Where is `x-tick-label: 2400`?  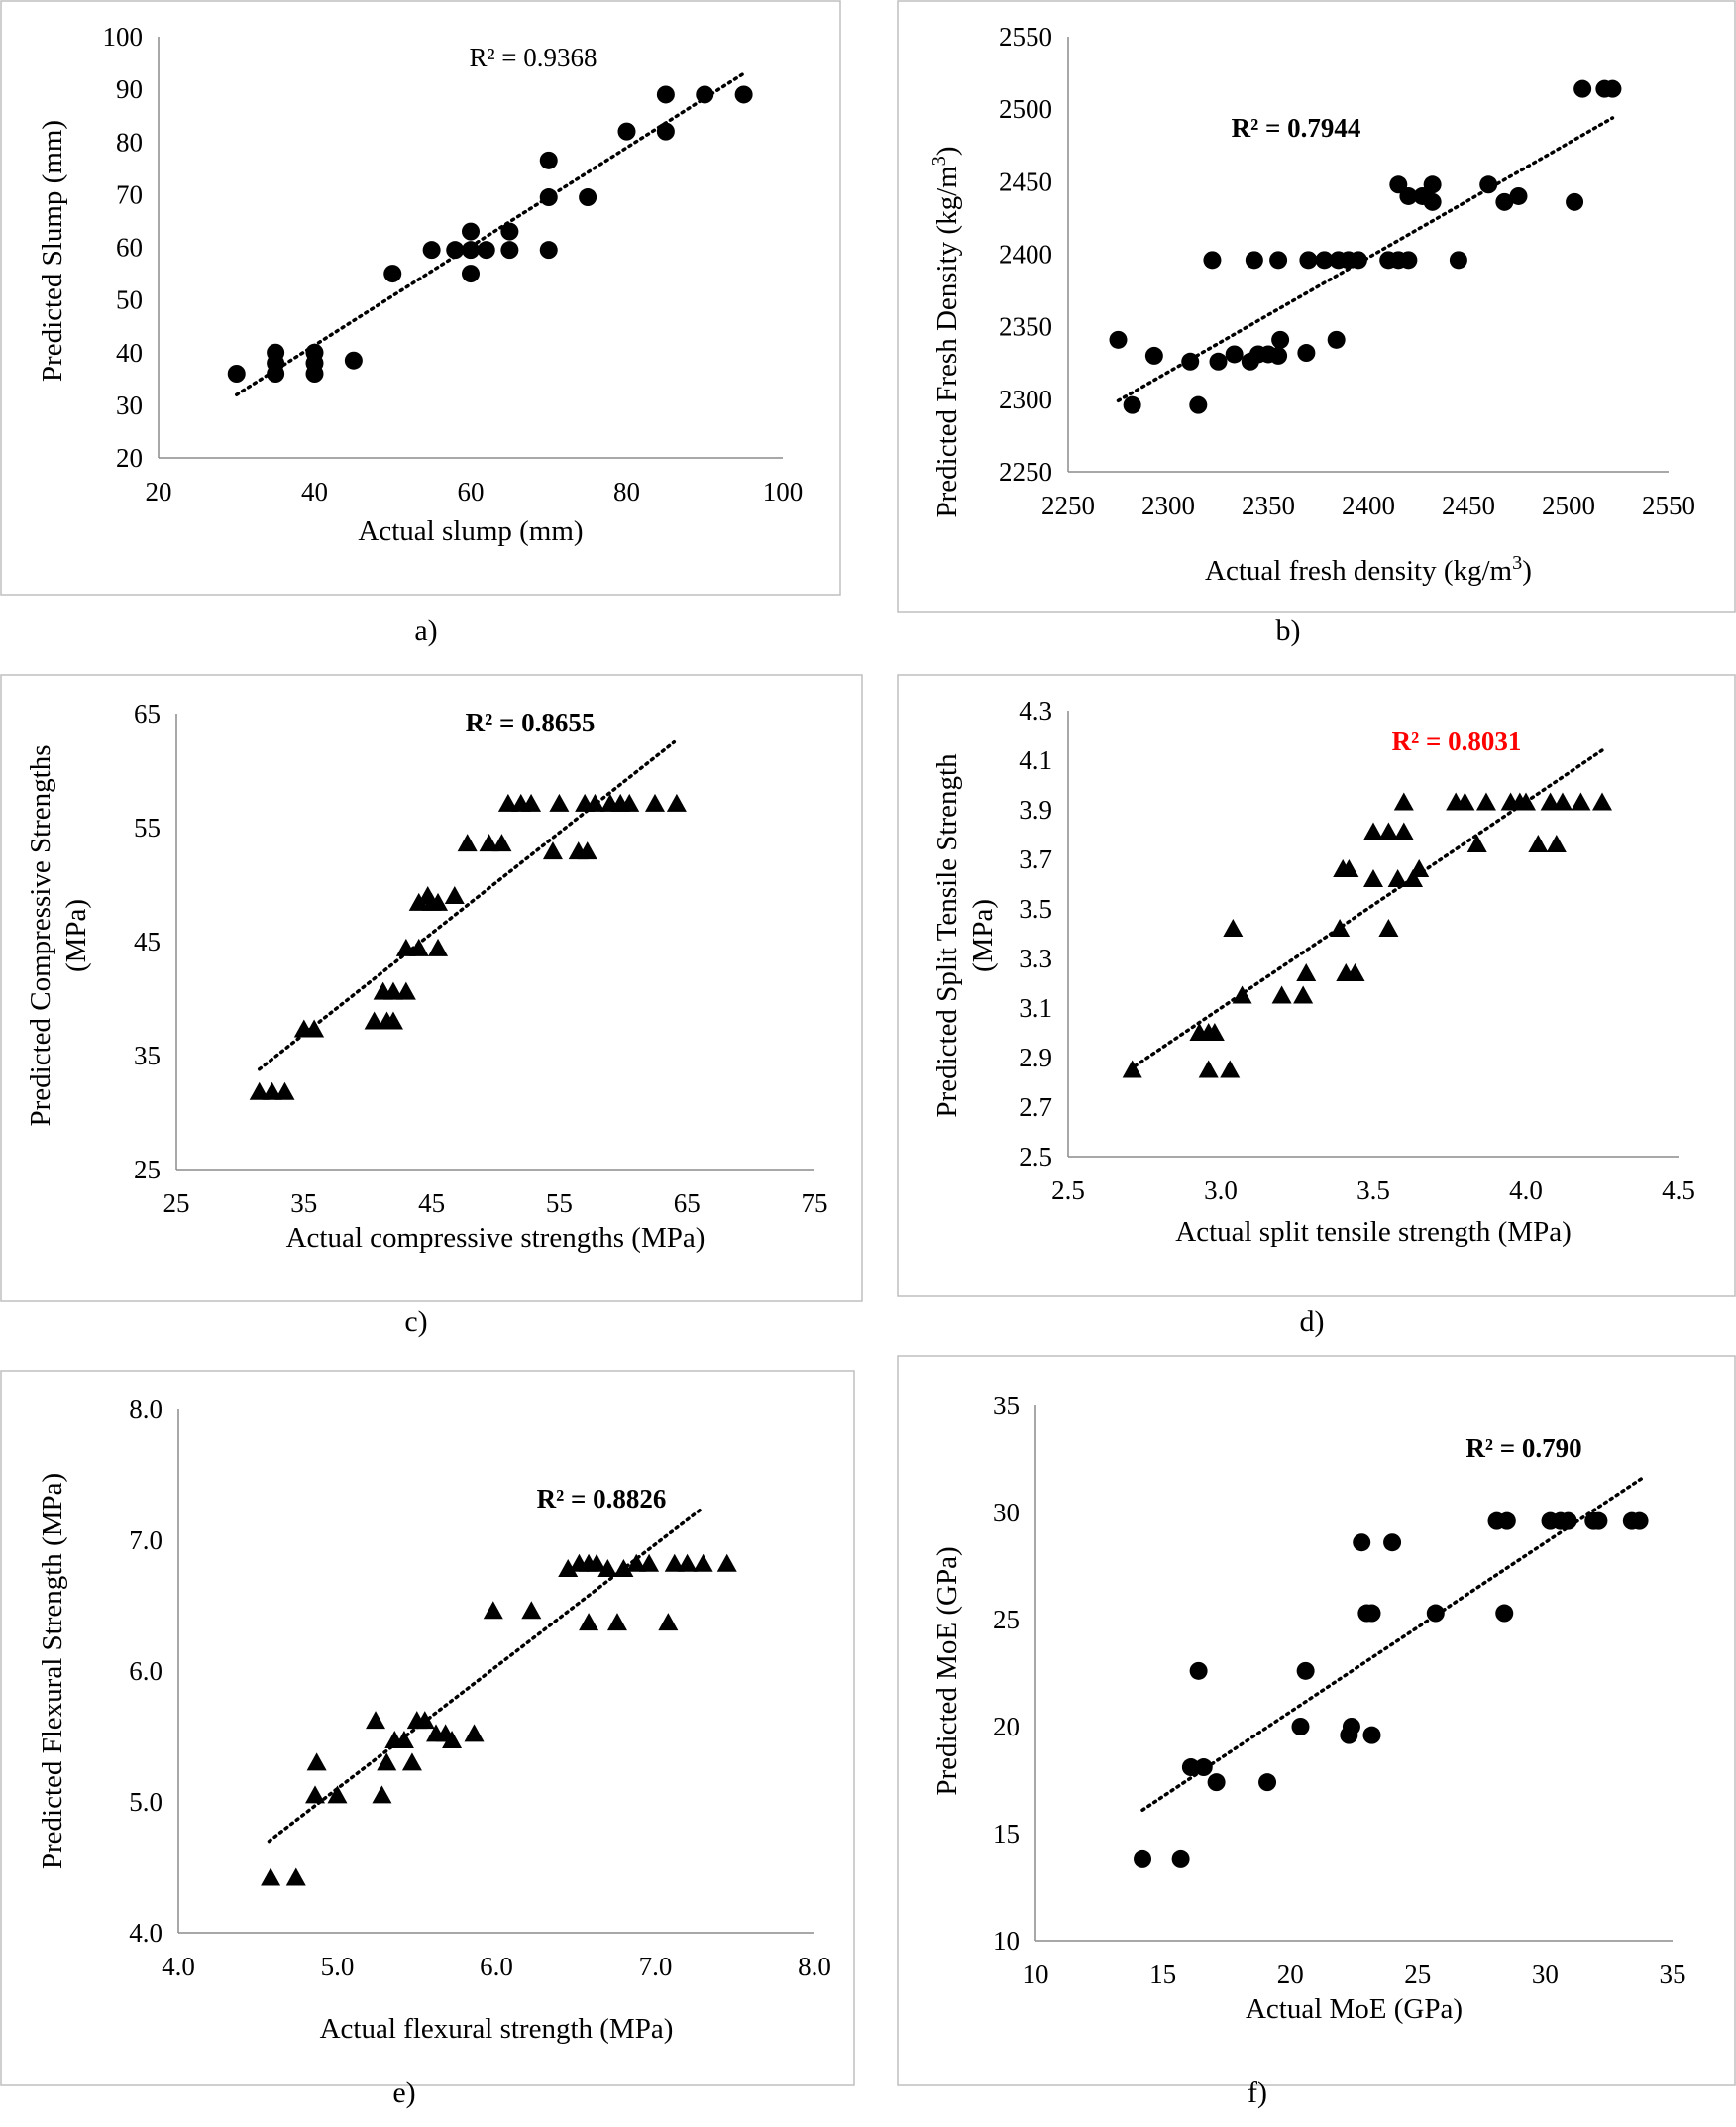
x-tick-label: 2400 is located at coordinates (1368, 505).